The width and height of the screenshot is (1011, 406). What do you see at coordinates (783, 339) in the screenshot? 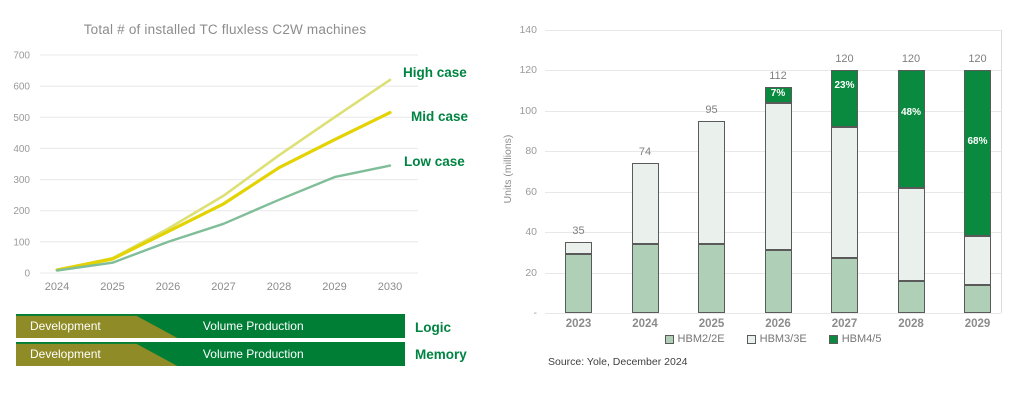
I see `legend-label: HBM3/3E` at bounding box center [783, 339].